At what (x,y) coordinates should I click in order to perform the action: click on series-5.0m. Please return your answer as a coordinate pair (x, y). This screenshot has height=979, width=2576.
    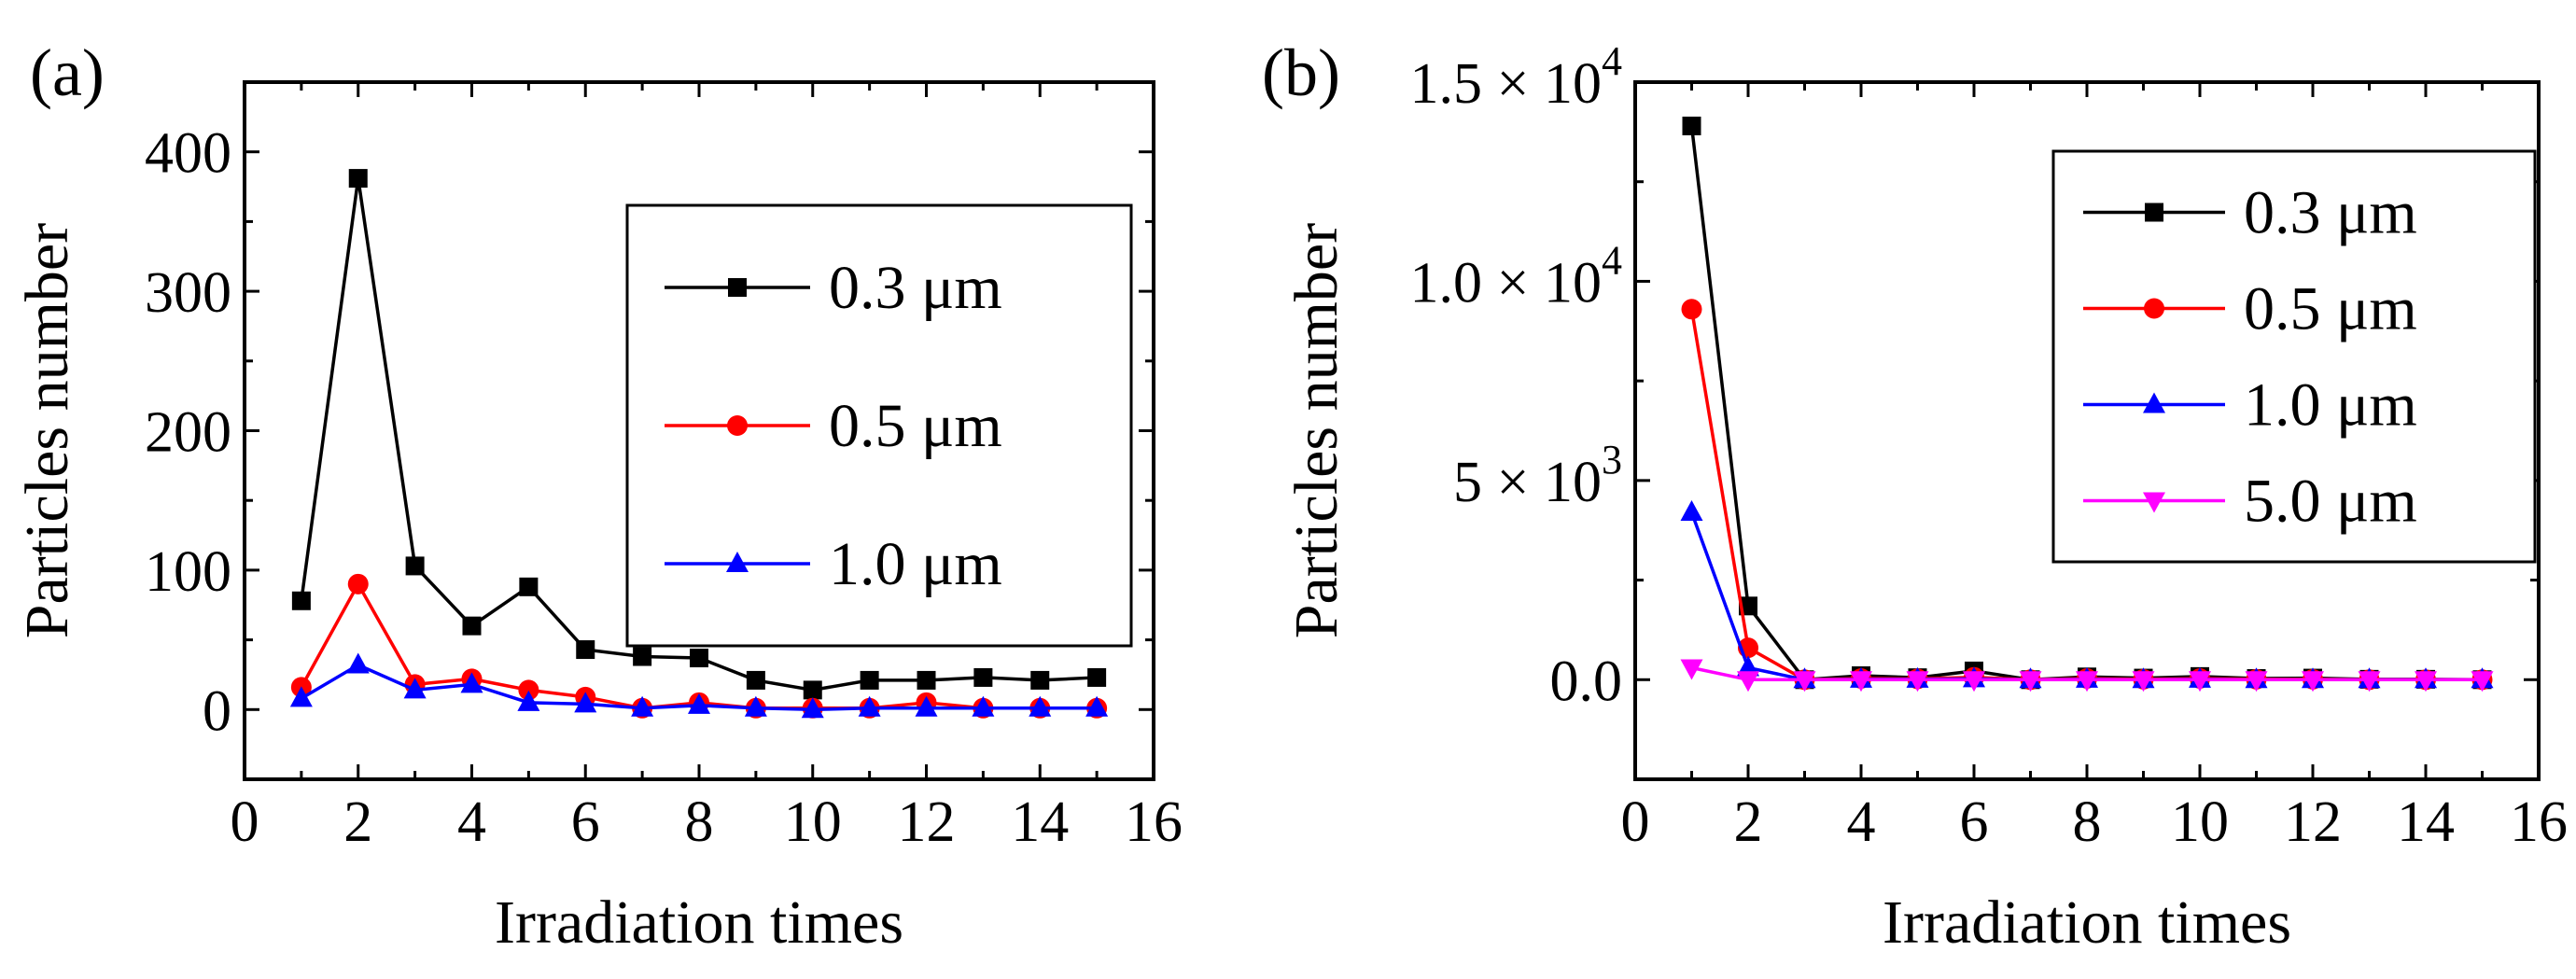
    Looking at the image, I should click on (2087, 675).